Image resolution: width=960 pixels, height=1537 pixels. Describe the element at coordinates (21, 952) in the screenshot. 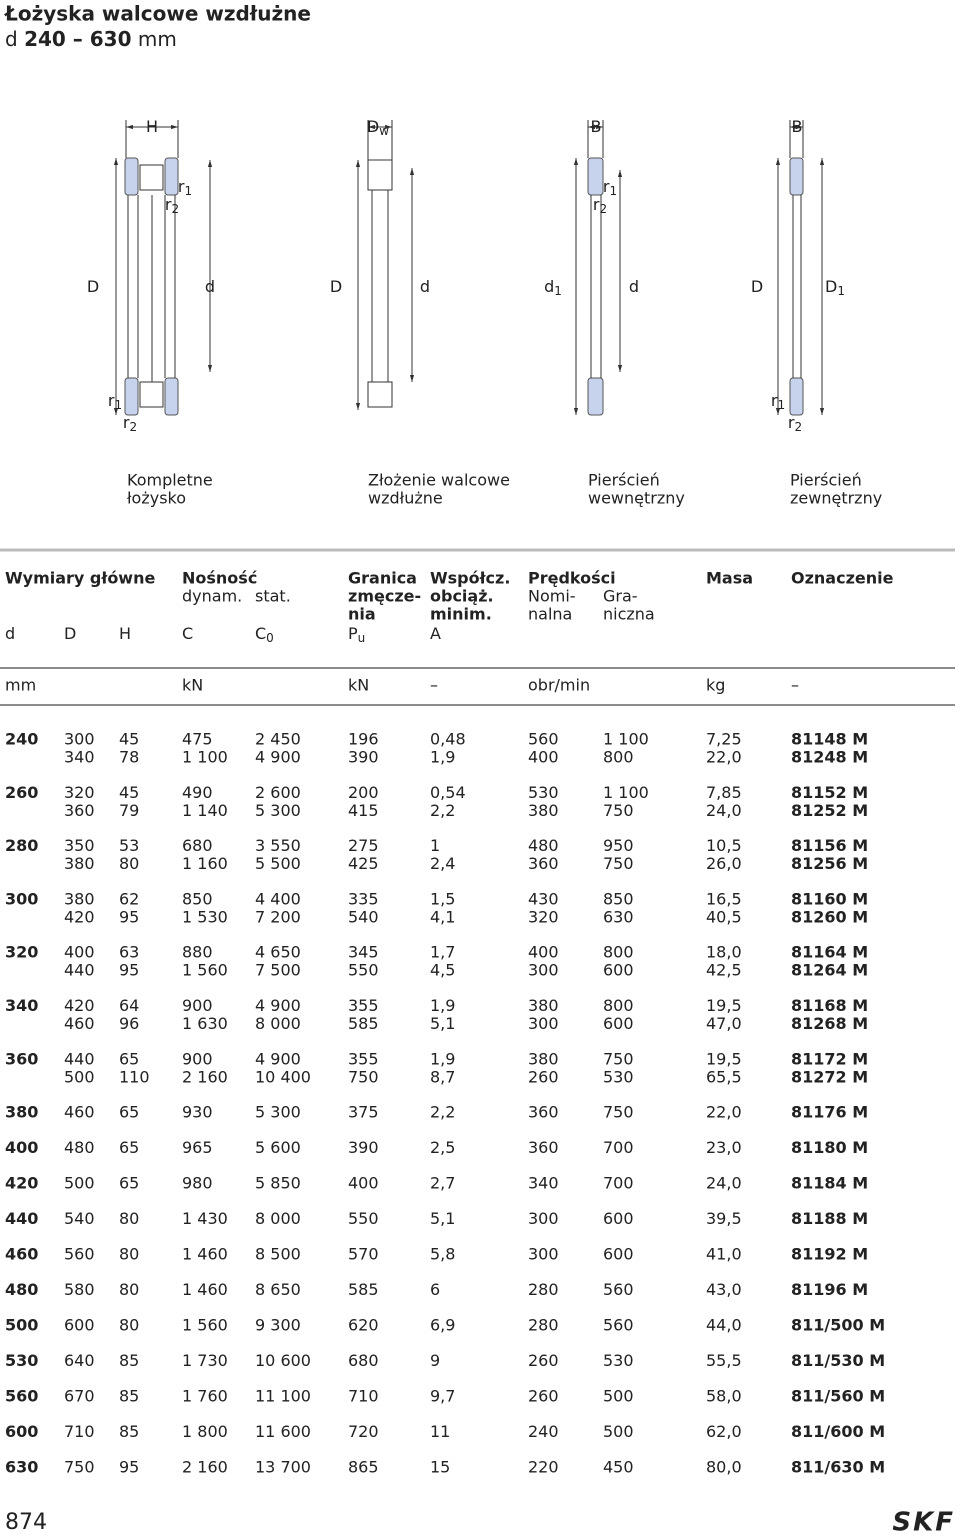

I see `cell-d: 320` at that location.